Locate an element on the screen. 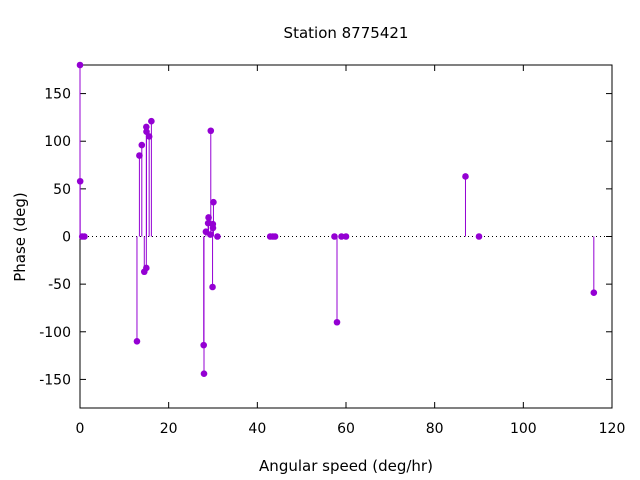  x-tick-label: 0 is located at coordinates (80, 429).